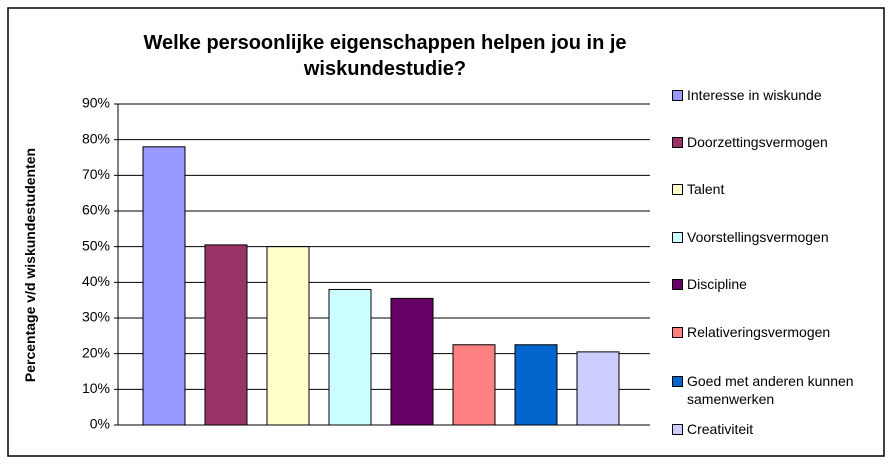 Image resolution: width=889 pixels, height=464 pixels. Describe the element at coordinates (757, 142) in the screenshot. I see `legend-label: Doorzettingsvermogen` at that location.